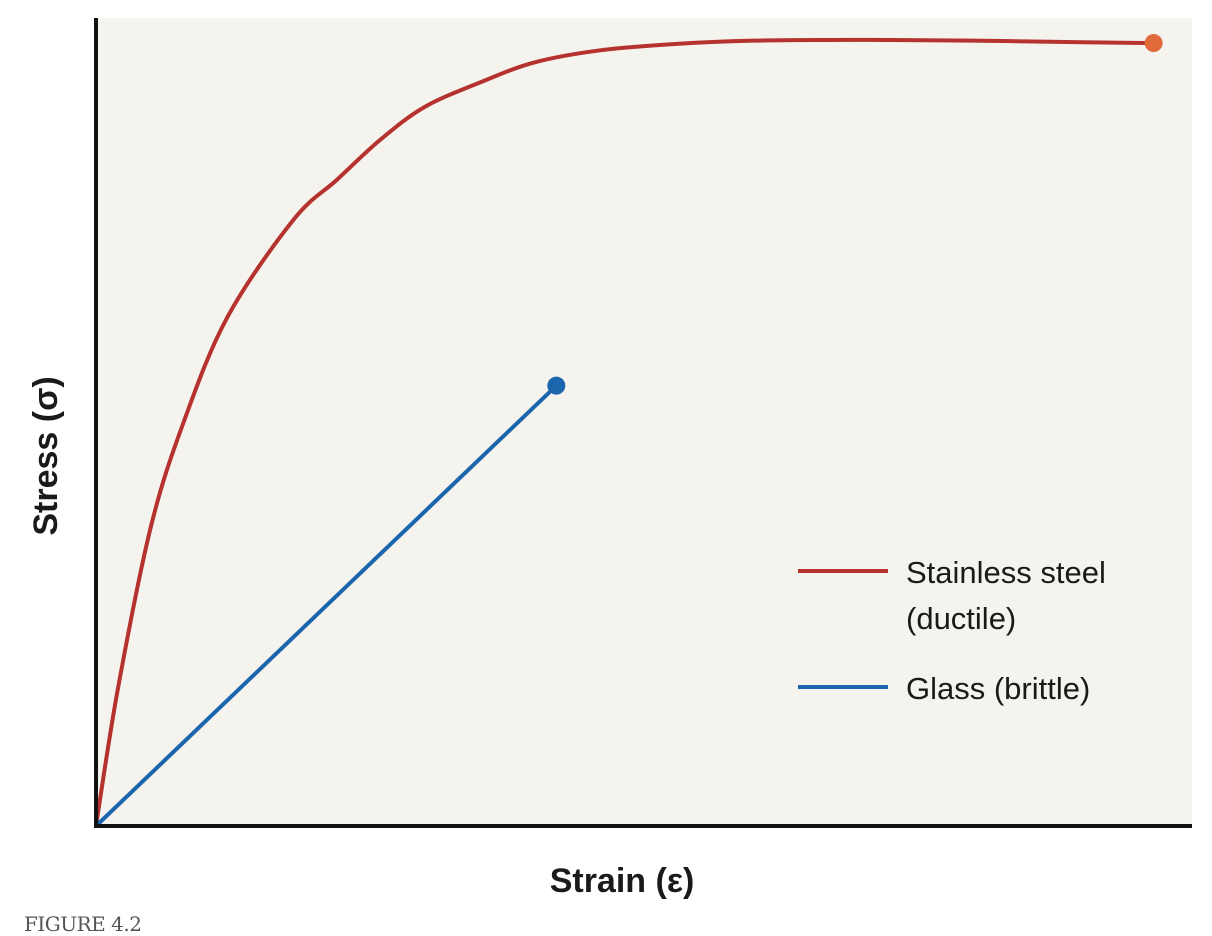 Image resolution: width=1212 pixels, height=936 pixels. Describe the element at coordinates (961, 618) in the screenshot. I see `legend-label: (ductile)` at that location.